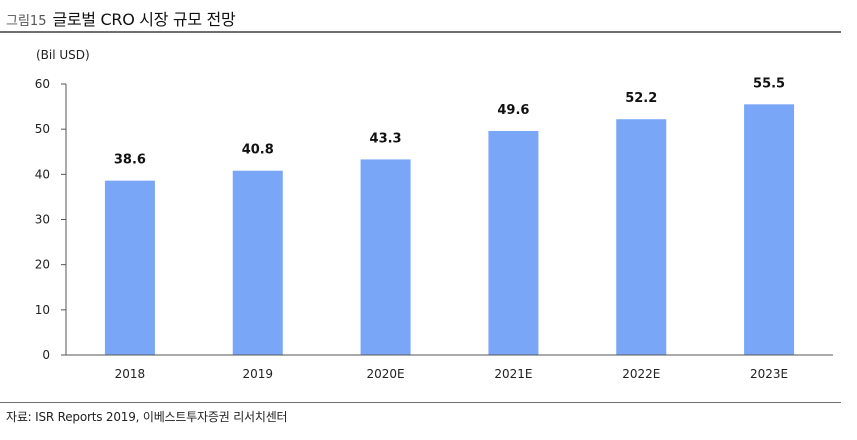  I want to click on bar-value-label: 52.2, so click(641, 98).